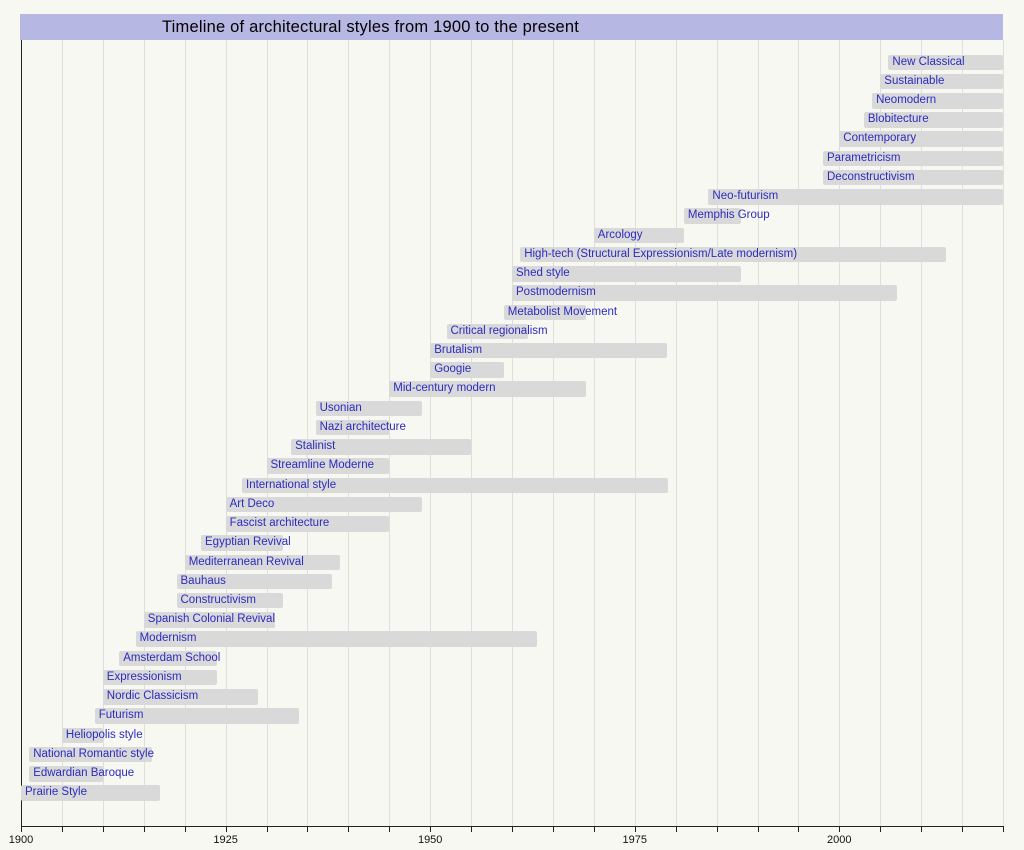  What do you see at coordinates (152, 696) in the screenshot?
I see `style-label: Nordic Classicism` at bounding box center [152, 696].